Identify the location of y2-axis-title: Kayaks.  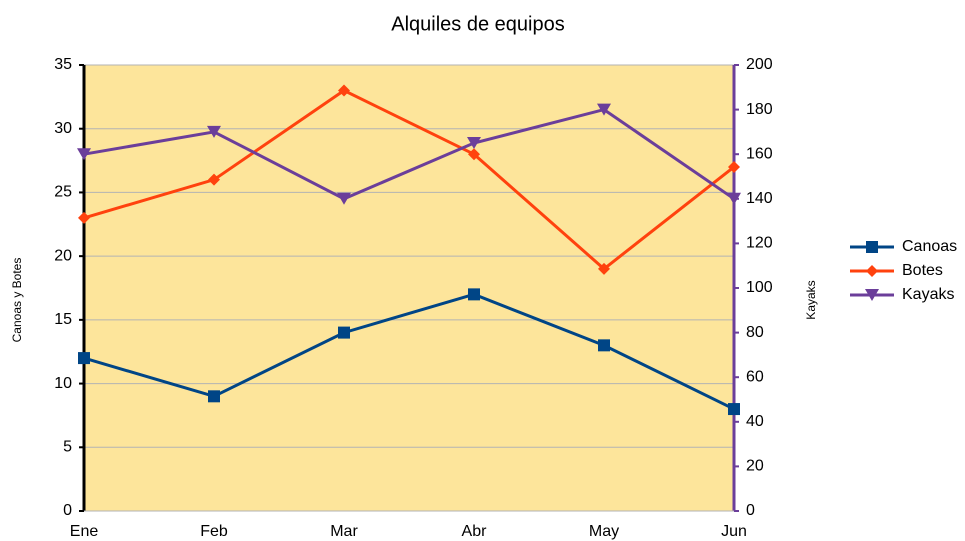
(811, 299).